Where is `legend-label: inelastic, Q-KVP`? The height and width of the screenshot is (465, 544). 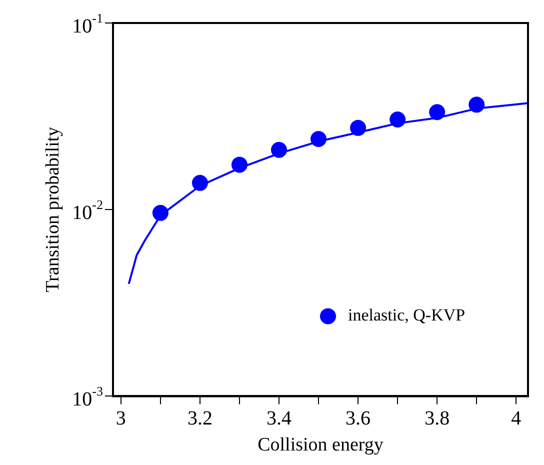
legend-label: inelastic, Q-KVP is located at coordinates (407, 315).